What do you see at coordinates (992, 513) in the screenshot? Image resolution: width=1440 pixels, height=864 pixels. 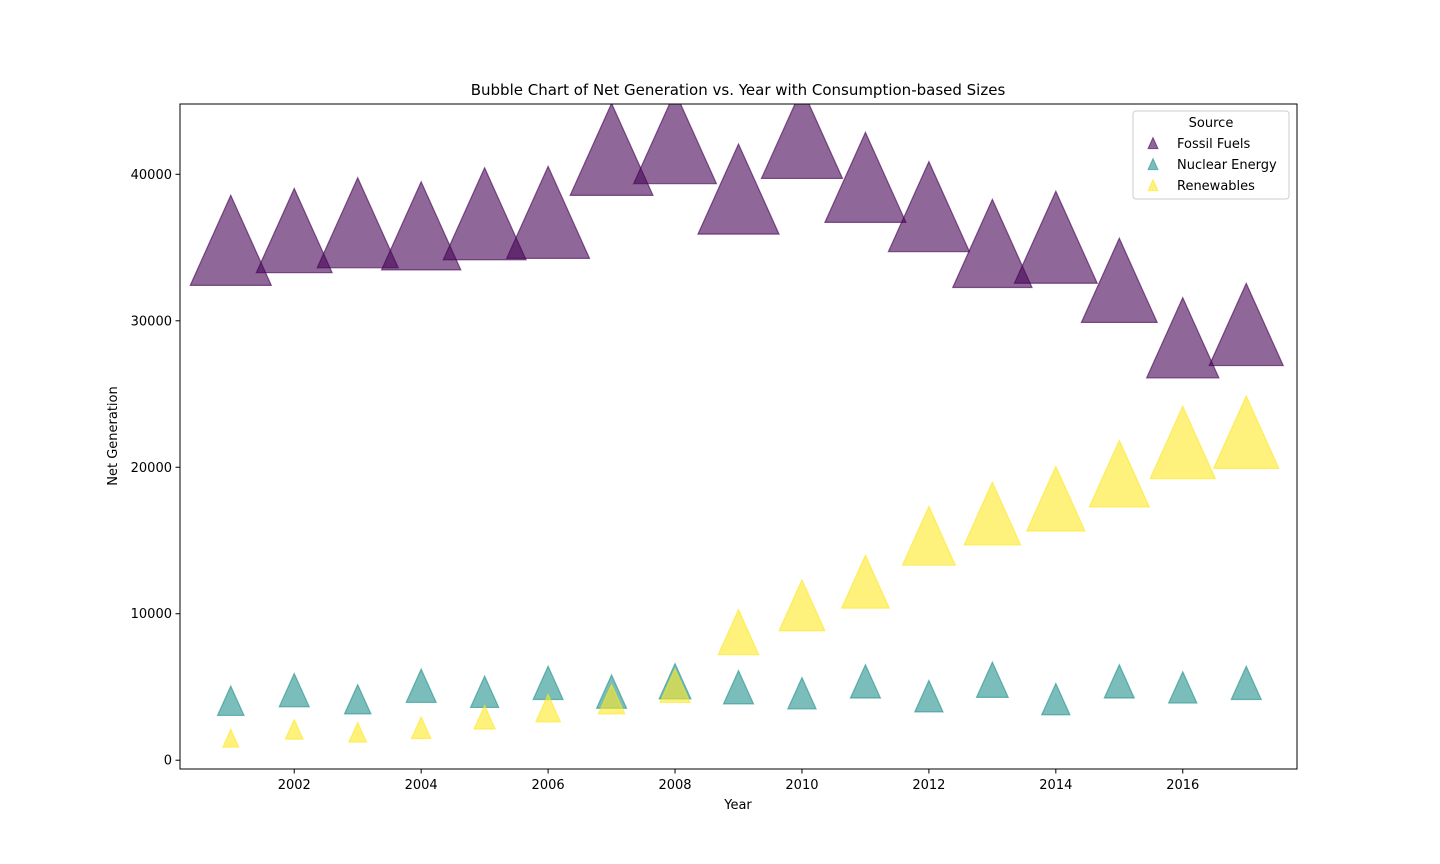 I see `marker-renewables-2013` at bounding box center [992, 513].